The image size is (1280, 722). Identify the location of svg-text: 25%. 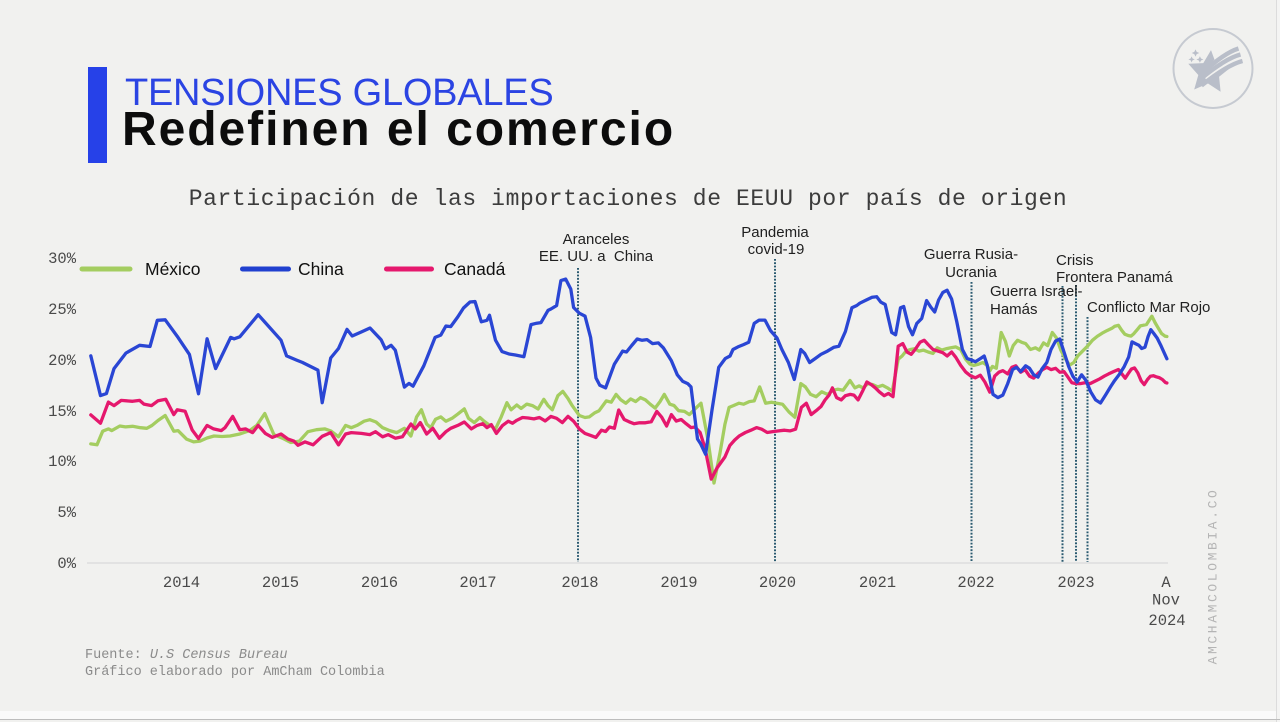
(62, 310).